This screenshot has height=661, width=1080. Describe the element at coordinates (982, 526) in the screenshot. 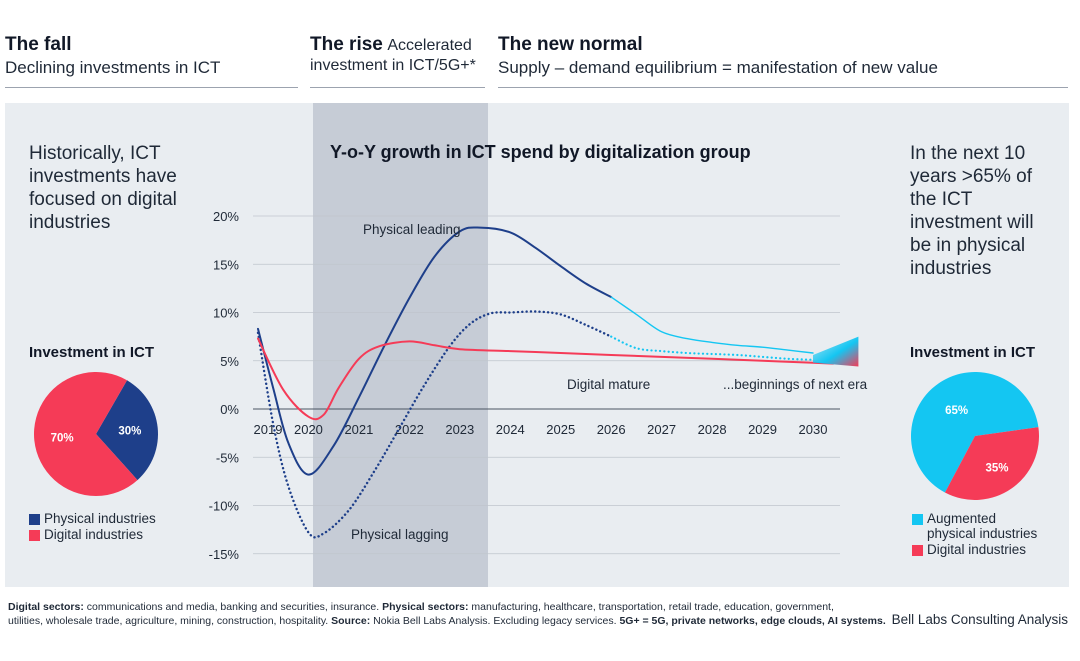

I see `legend-label: Augmented physical industries` at that location.